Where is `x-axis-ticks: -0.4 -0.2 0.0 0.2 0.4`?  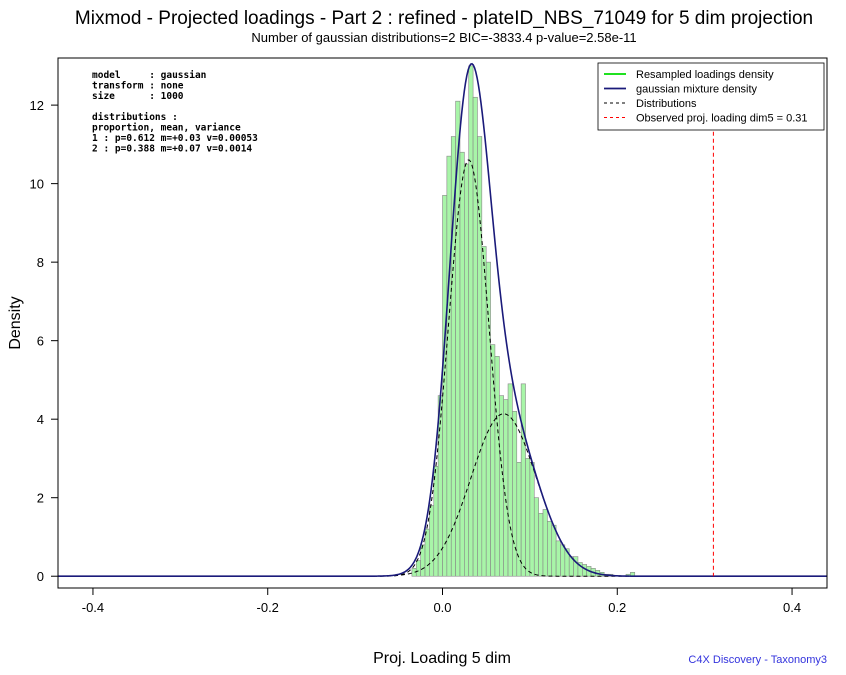 x-axis-ticks: -0.4 -0.2 0.0 0.2 0.4 is located at coordinates (441, 601).